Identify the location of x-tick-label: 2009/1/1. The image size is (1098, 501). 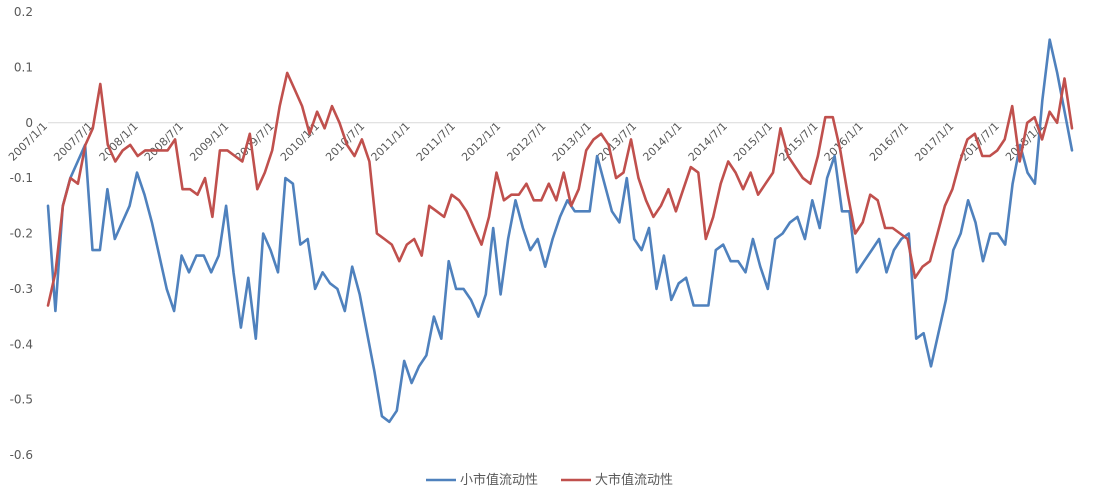
(209, 142).